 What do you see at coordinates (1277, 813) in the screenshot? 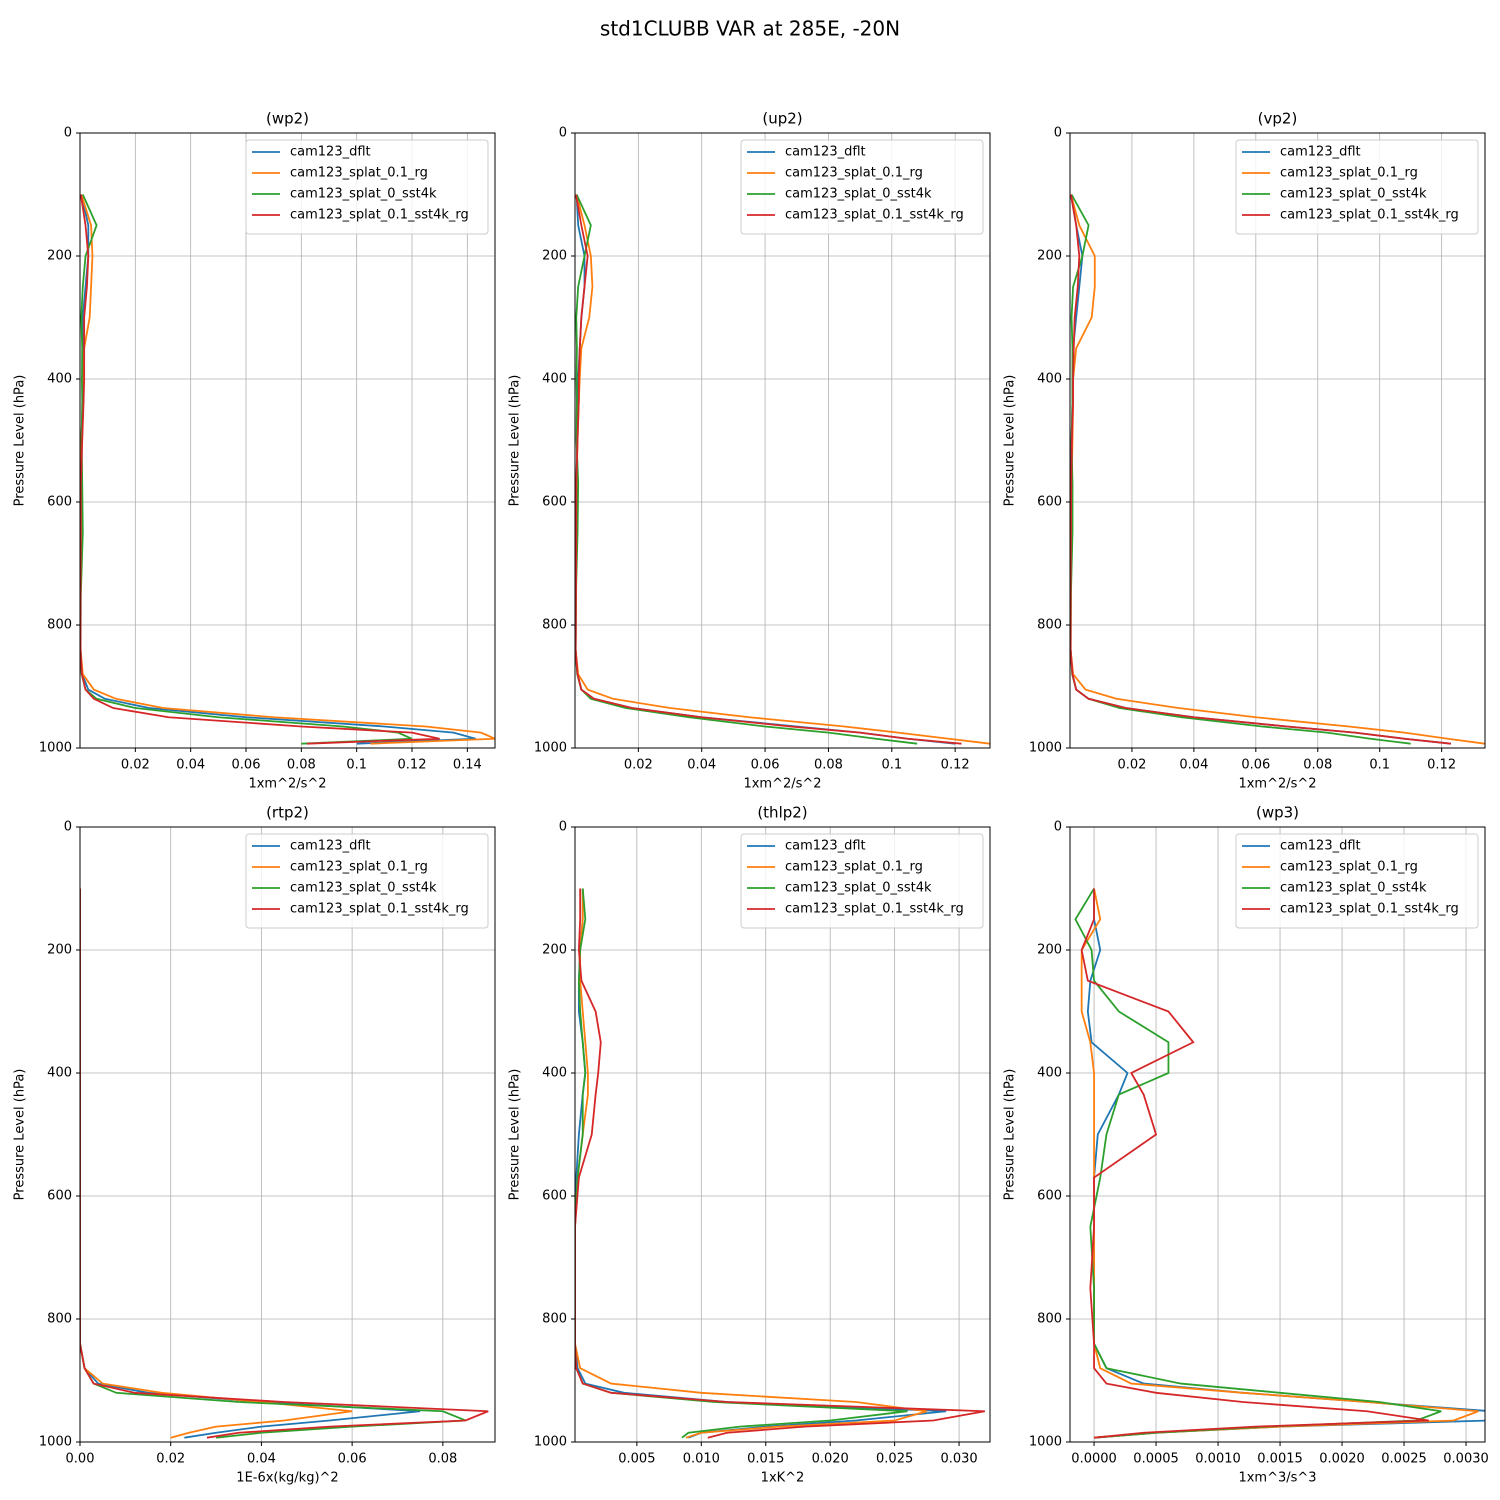
I see `panel-title: (wp3)` at bounding box center [1277, 813].